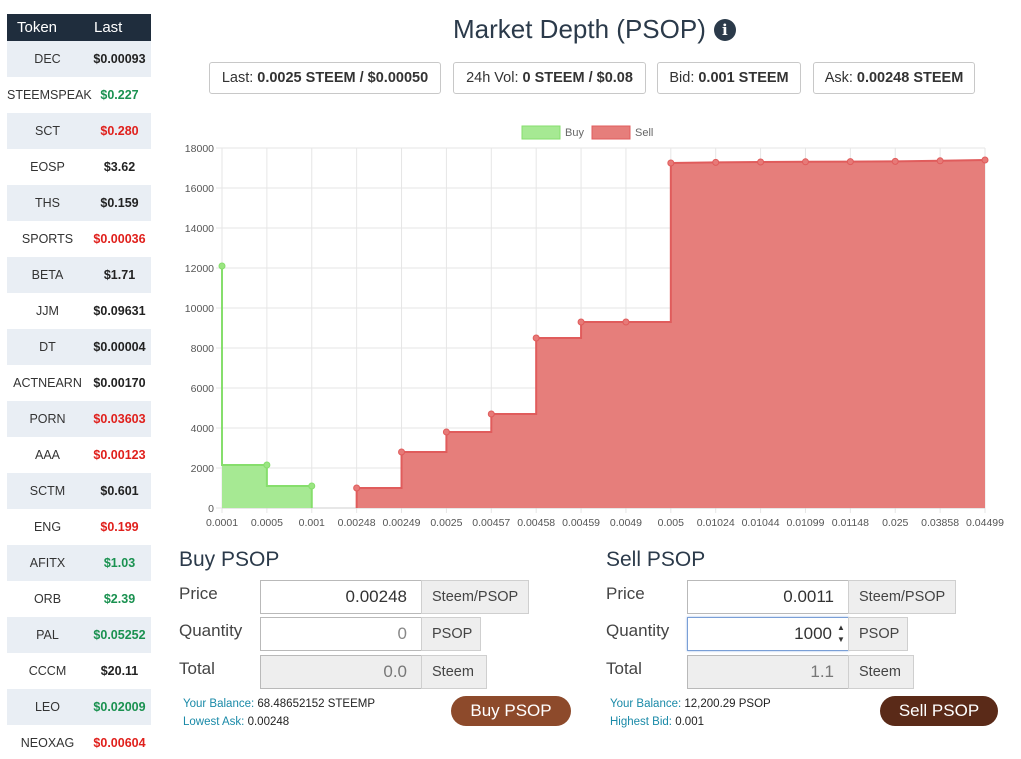 The width and height of the screenshot is (1021, 759). Describe the element at coordinates (37, 27) in the screenshot. I see `header-token: Token` at that location.